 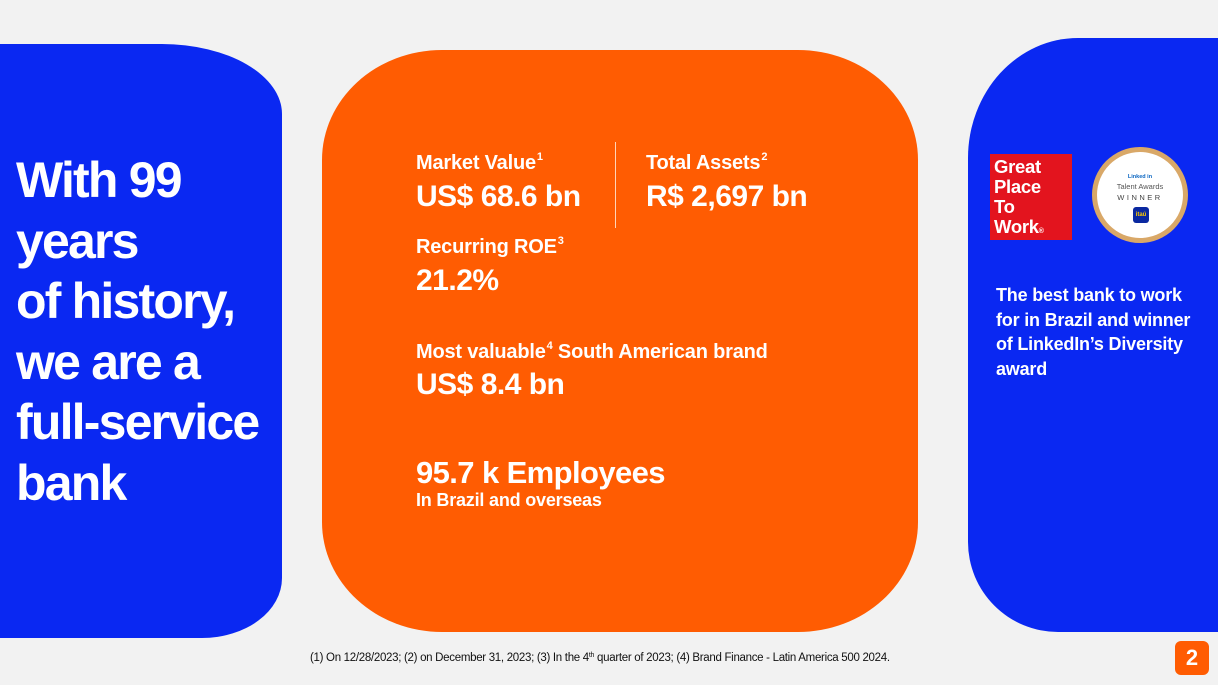 I want to click on total-assets-label: Total Assets2, so click(x=707, y=162).